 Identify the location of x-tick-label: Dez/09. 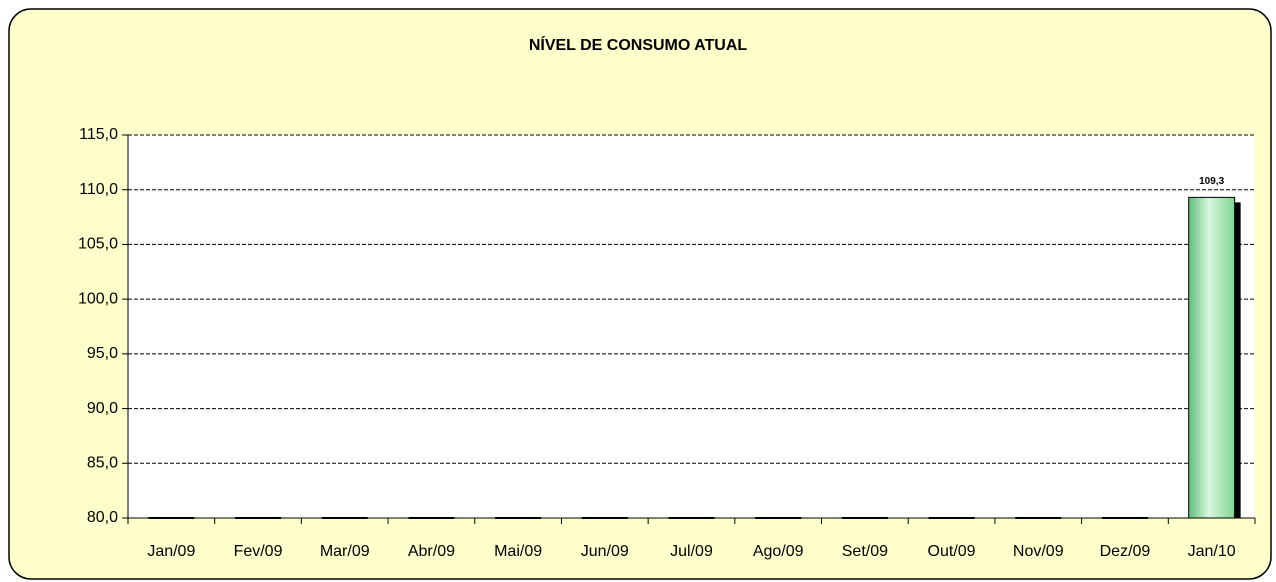
(1125, 551).